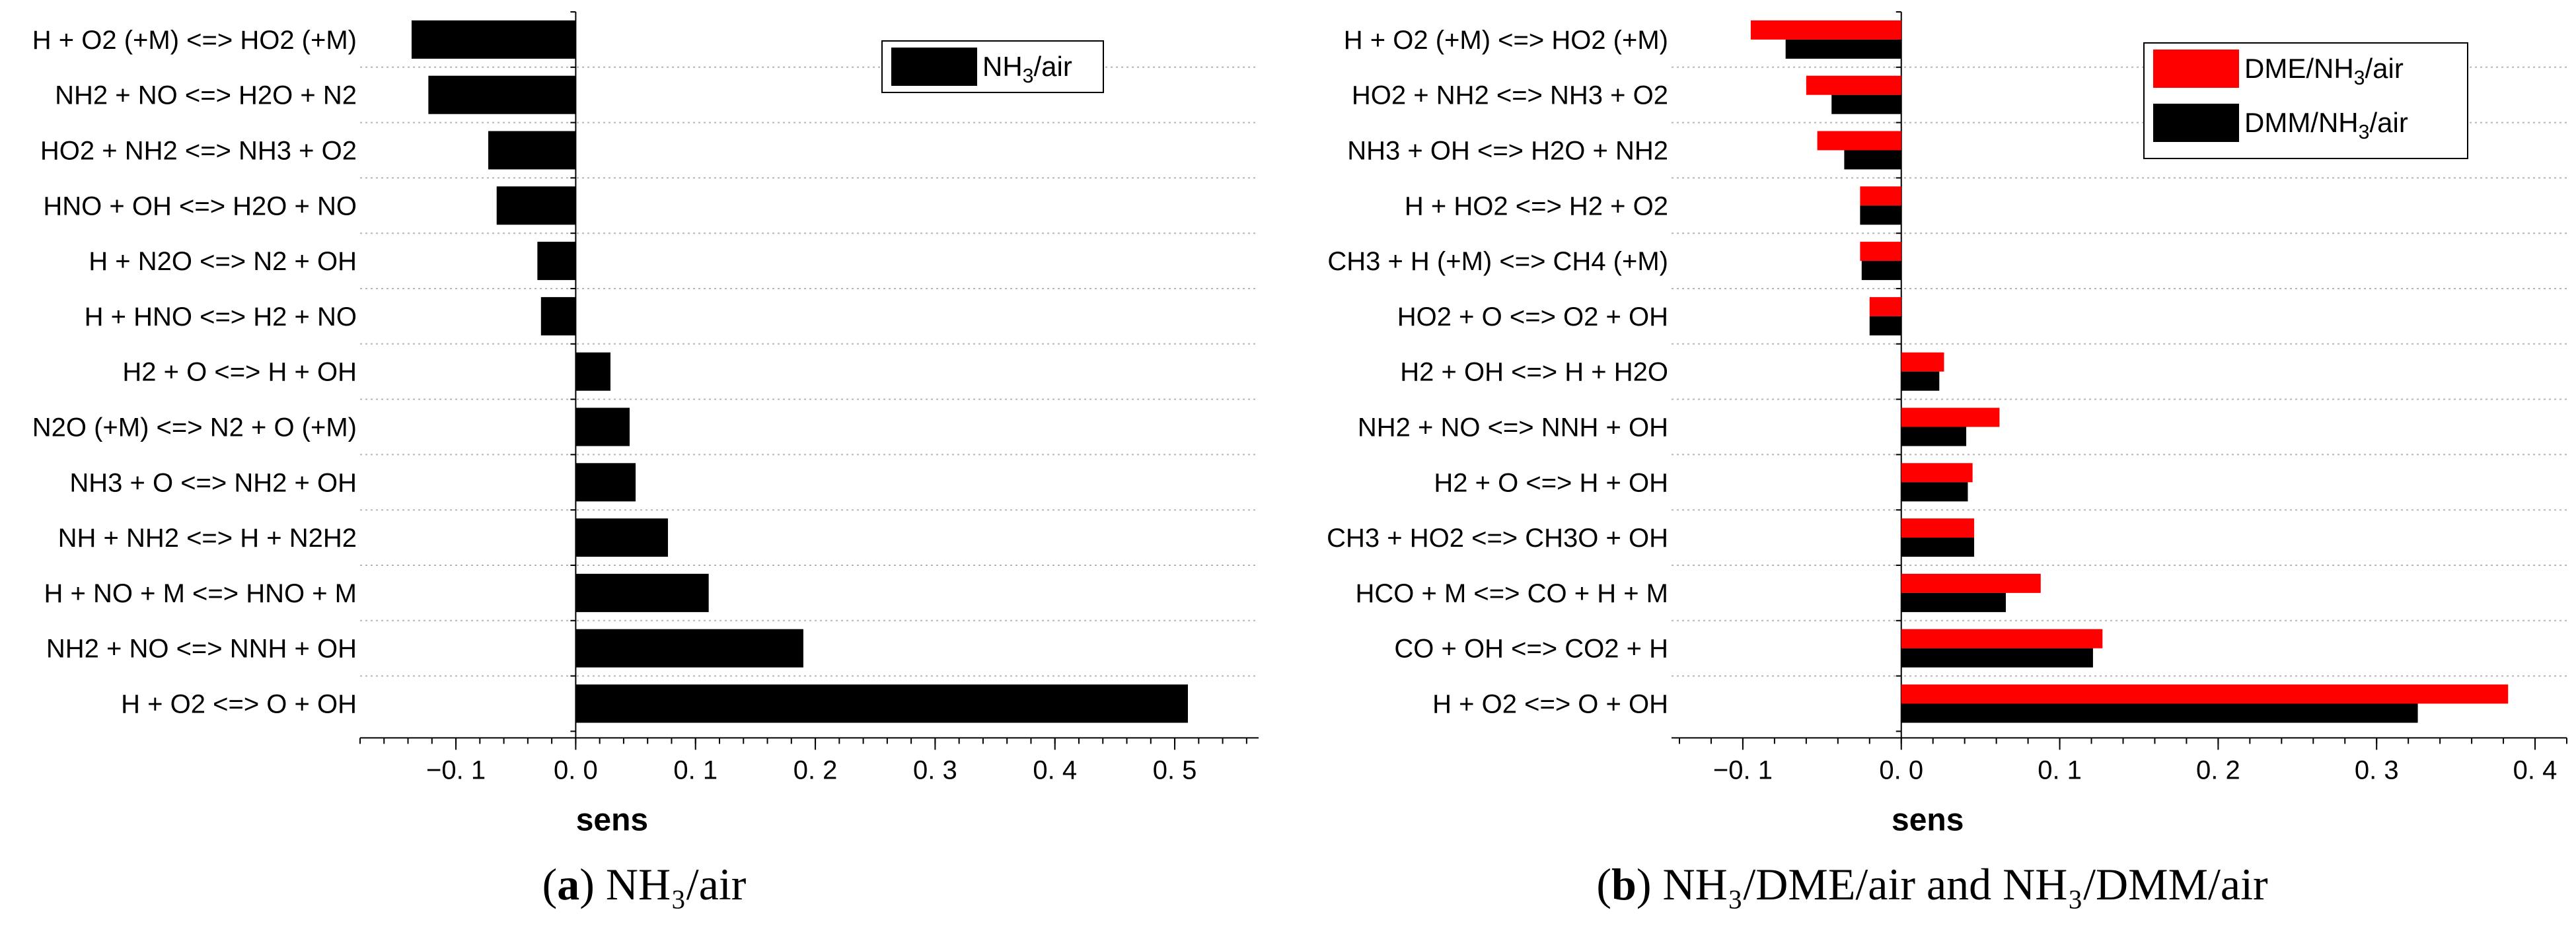  Describe the element at coordinates (670, 884) in the screenshot. I see `caption-a-text: NH₃/air` at that location.